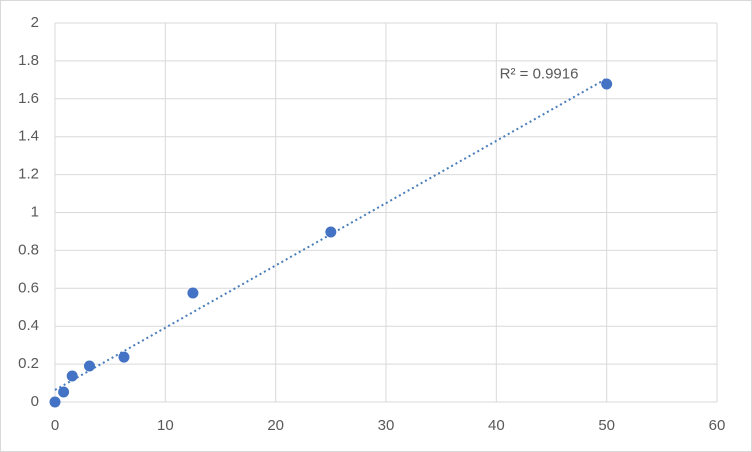  Describe the element at coordinates (35, 22) in the screenshot. I see `y-tick-label: 2` at that location.